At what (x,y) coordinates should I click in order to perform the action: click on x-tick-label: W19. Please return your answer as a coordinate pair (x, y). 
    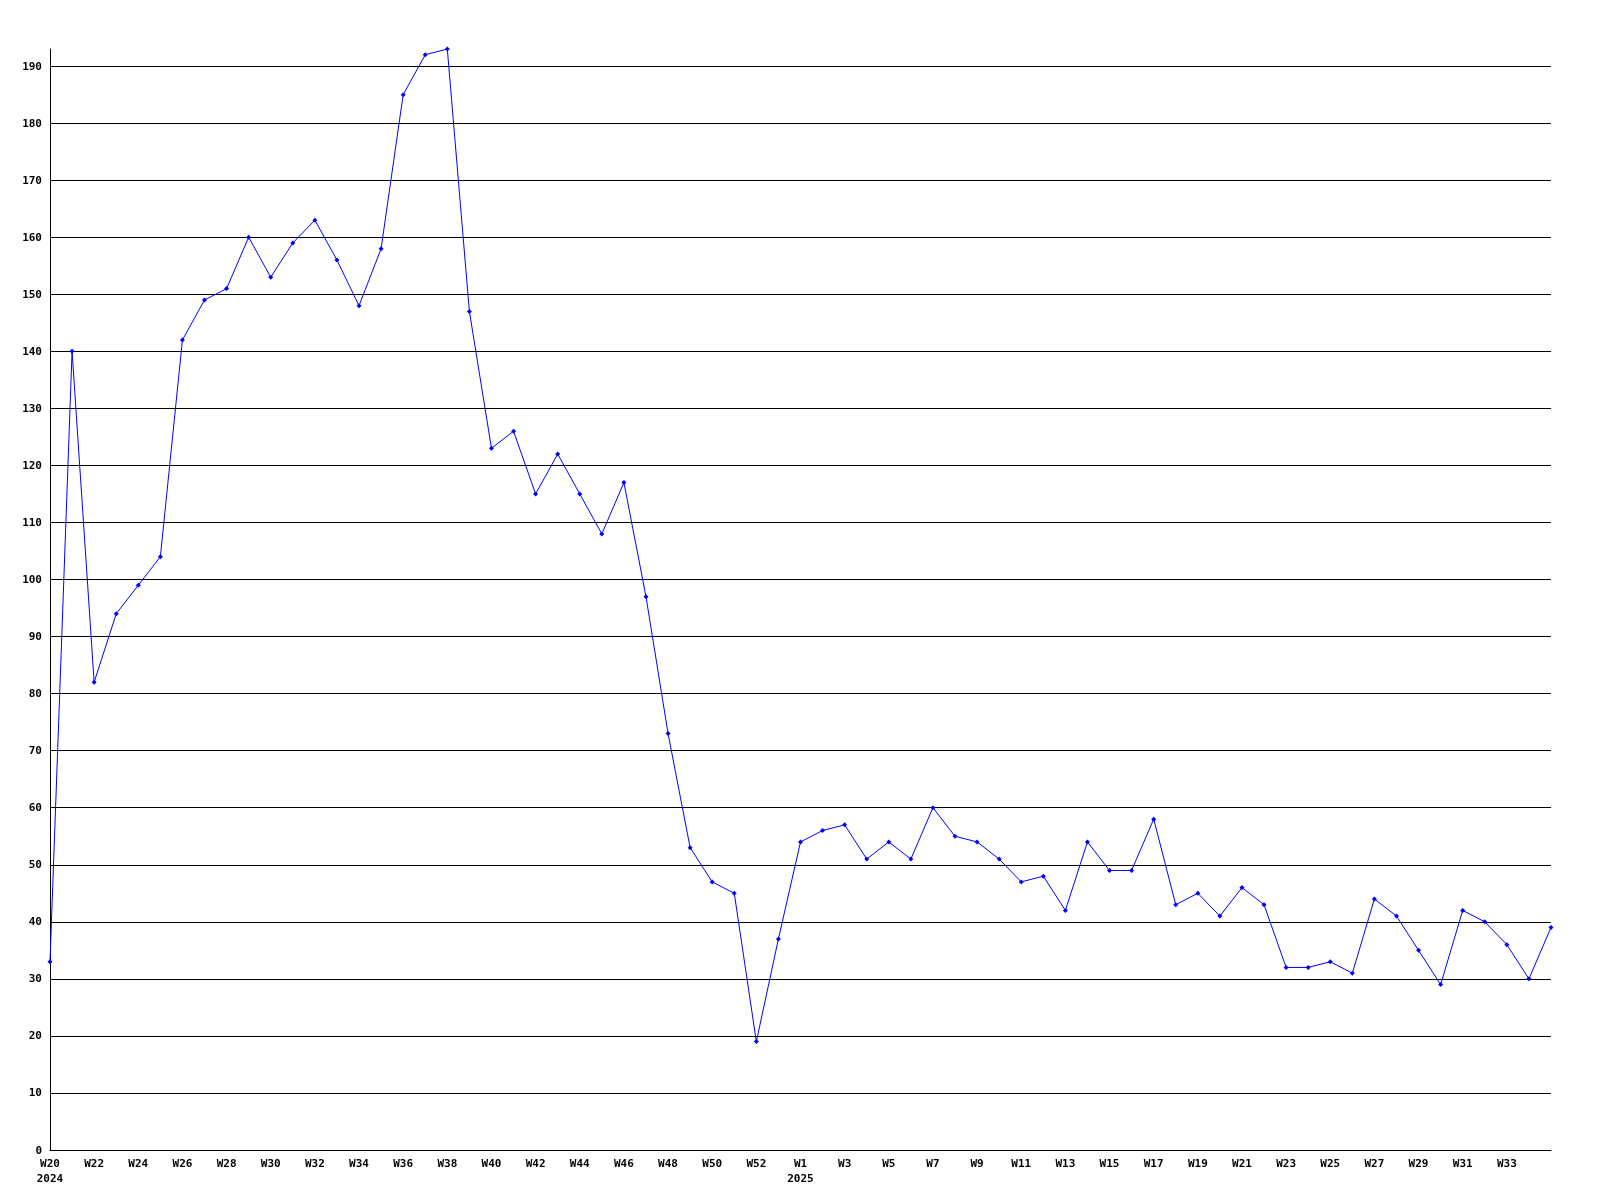
    Looking at the image, I should click on (1197, 1163).